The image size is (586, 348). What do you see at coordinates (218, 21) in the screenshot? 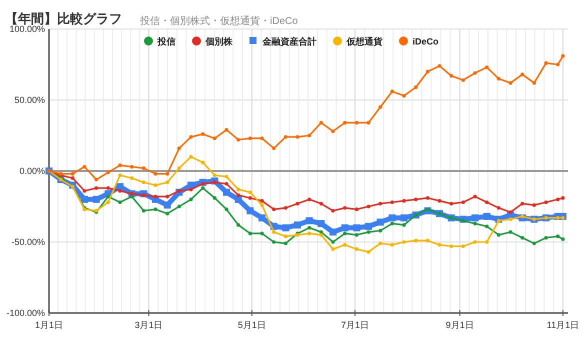
I see `chart-subtitle: 投信・個別株式・仮想通貨・iDeCo` at bounding box center [218, 21].